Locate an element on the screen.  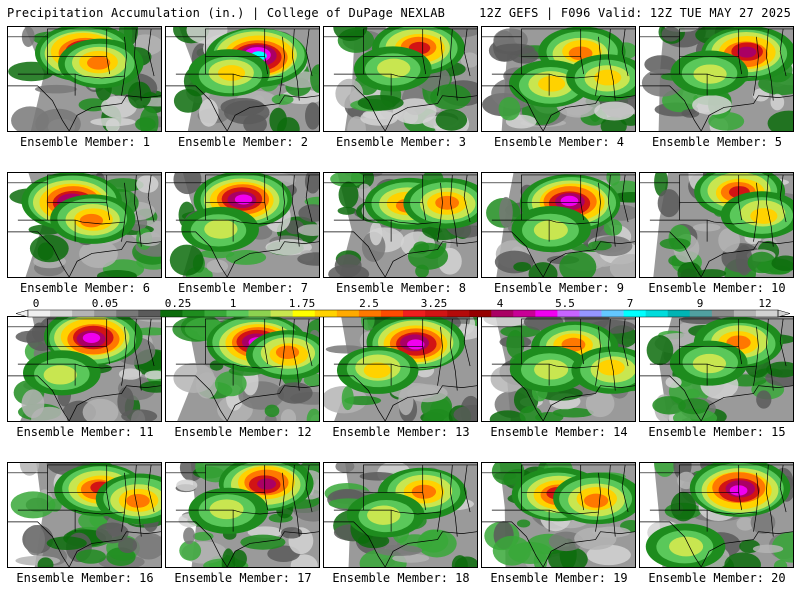
colorbar-tick-label: 0.05 is located at coordinates (105, 303).